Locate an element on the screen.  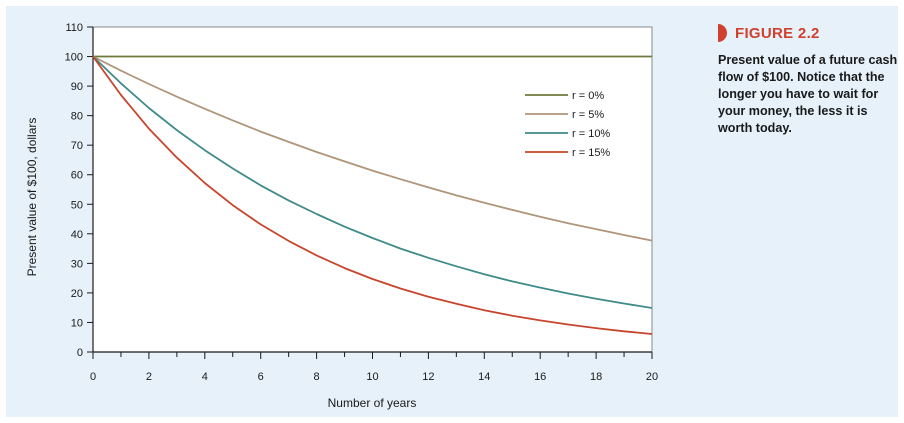
legend: r = 0% r = 5% r = 10% r = 15% is located at coordinates (567, 124).